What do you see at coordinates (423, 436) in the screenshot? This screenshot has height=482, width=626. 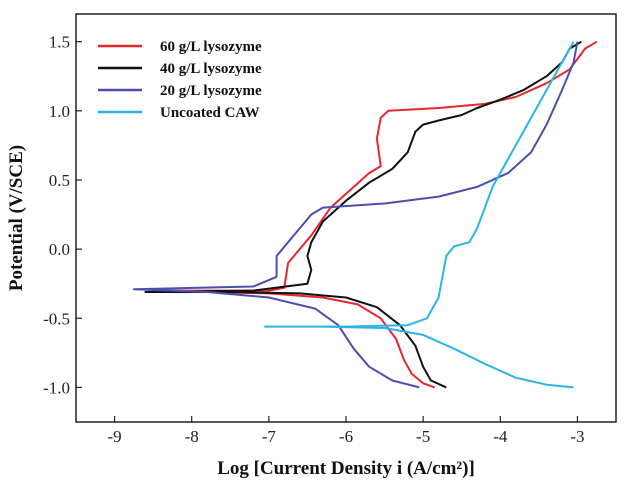 I see `x-tick-label: -5` at bounding box center [423, 436].